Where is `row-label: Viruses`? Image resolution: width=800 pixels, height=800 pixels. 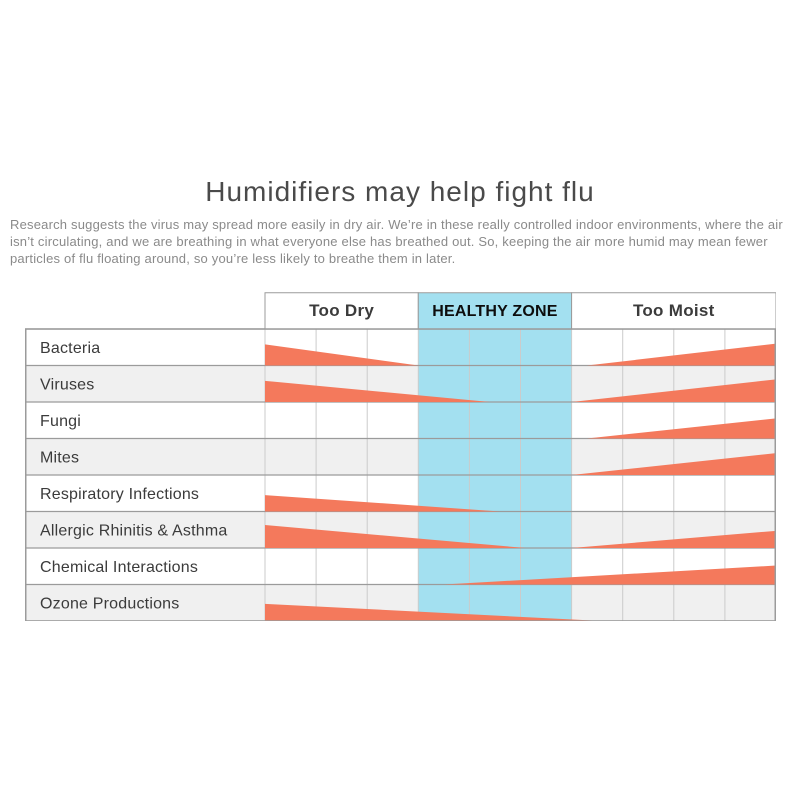 row-label: Viruses is located at coordinates (67, 385).